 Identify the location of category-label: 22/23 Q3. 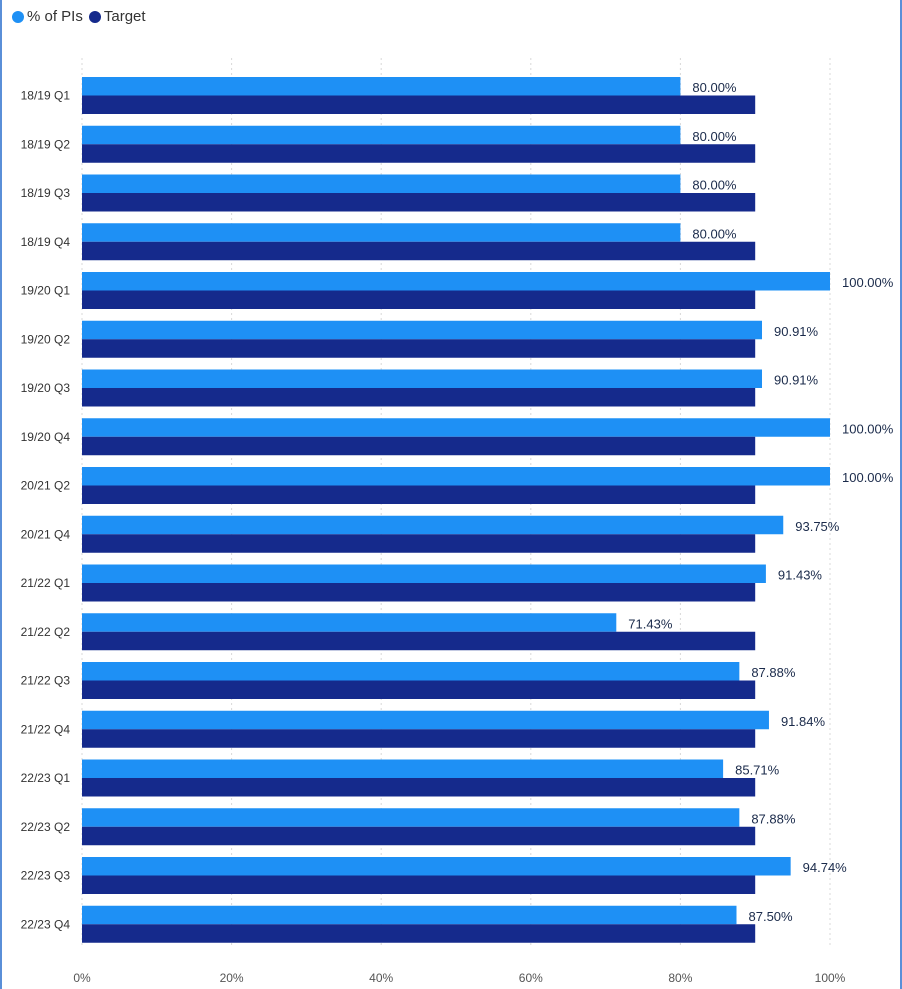
(46, 876).